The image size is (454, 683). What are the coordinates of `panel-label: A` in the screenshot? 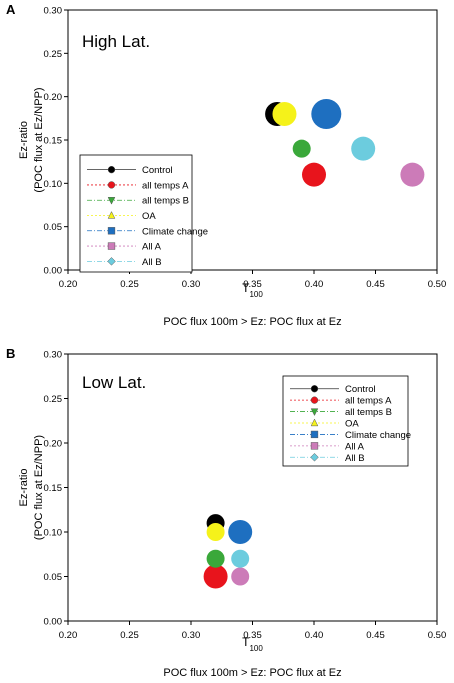 It's located at (11, 9).